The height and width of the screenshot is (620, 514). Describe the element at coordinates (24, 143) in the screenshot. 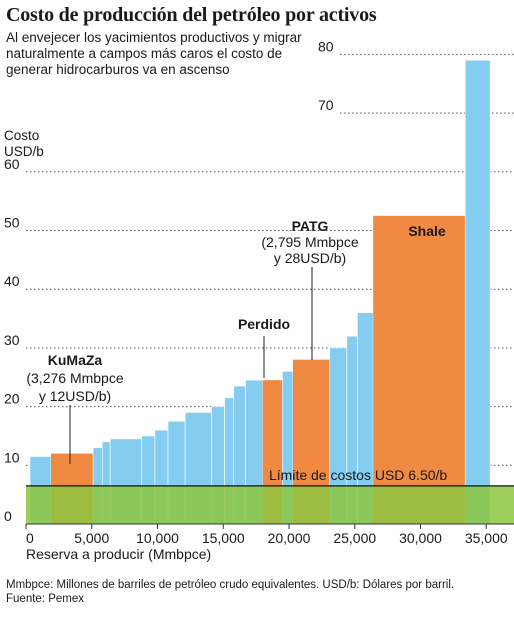

I see `y-axis-label: Costo USD/b` at that location.